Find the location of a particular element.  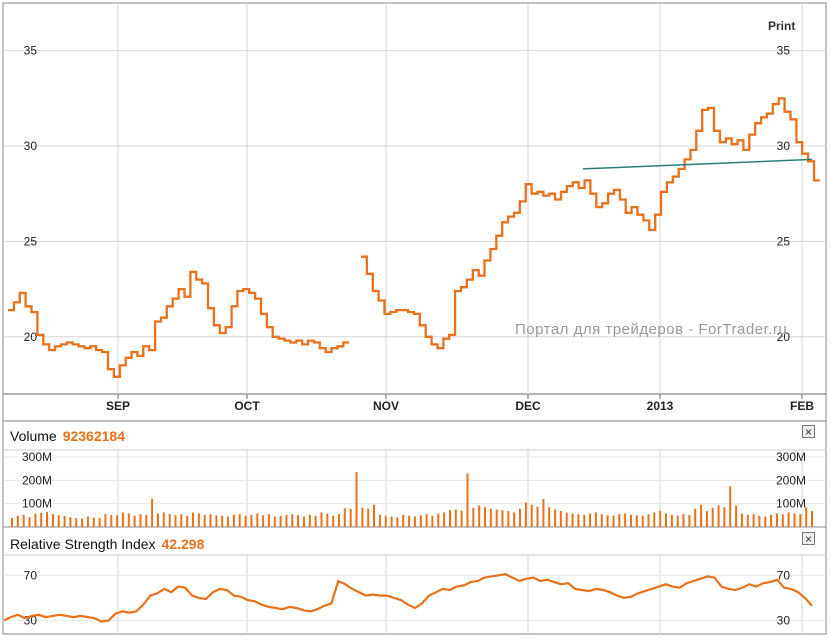

x-axis-tick-label: 2013 is located at coordinates (660, 406).